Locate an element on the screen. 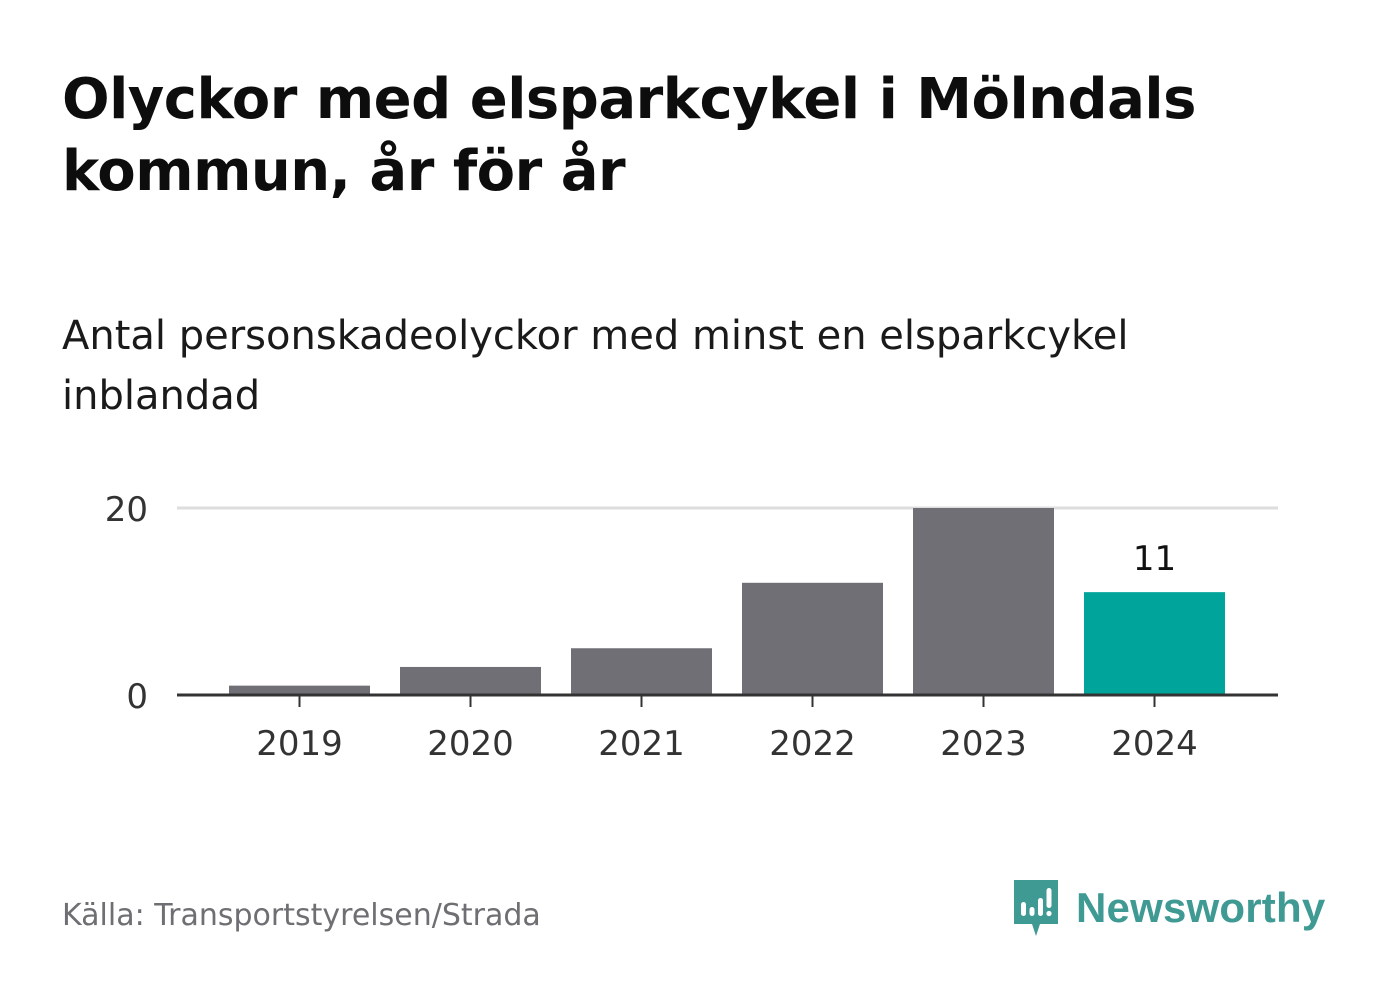 The height and width of the screenshot is (999, 1382). brand-logo: Newsworthy is located at coordinates (1167, 908).